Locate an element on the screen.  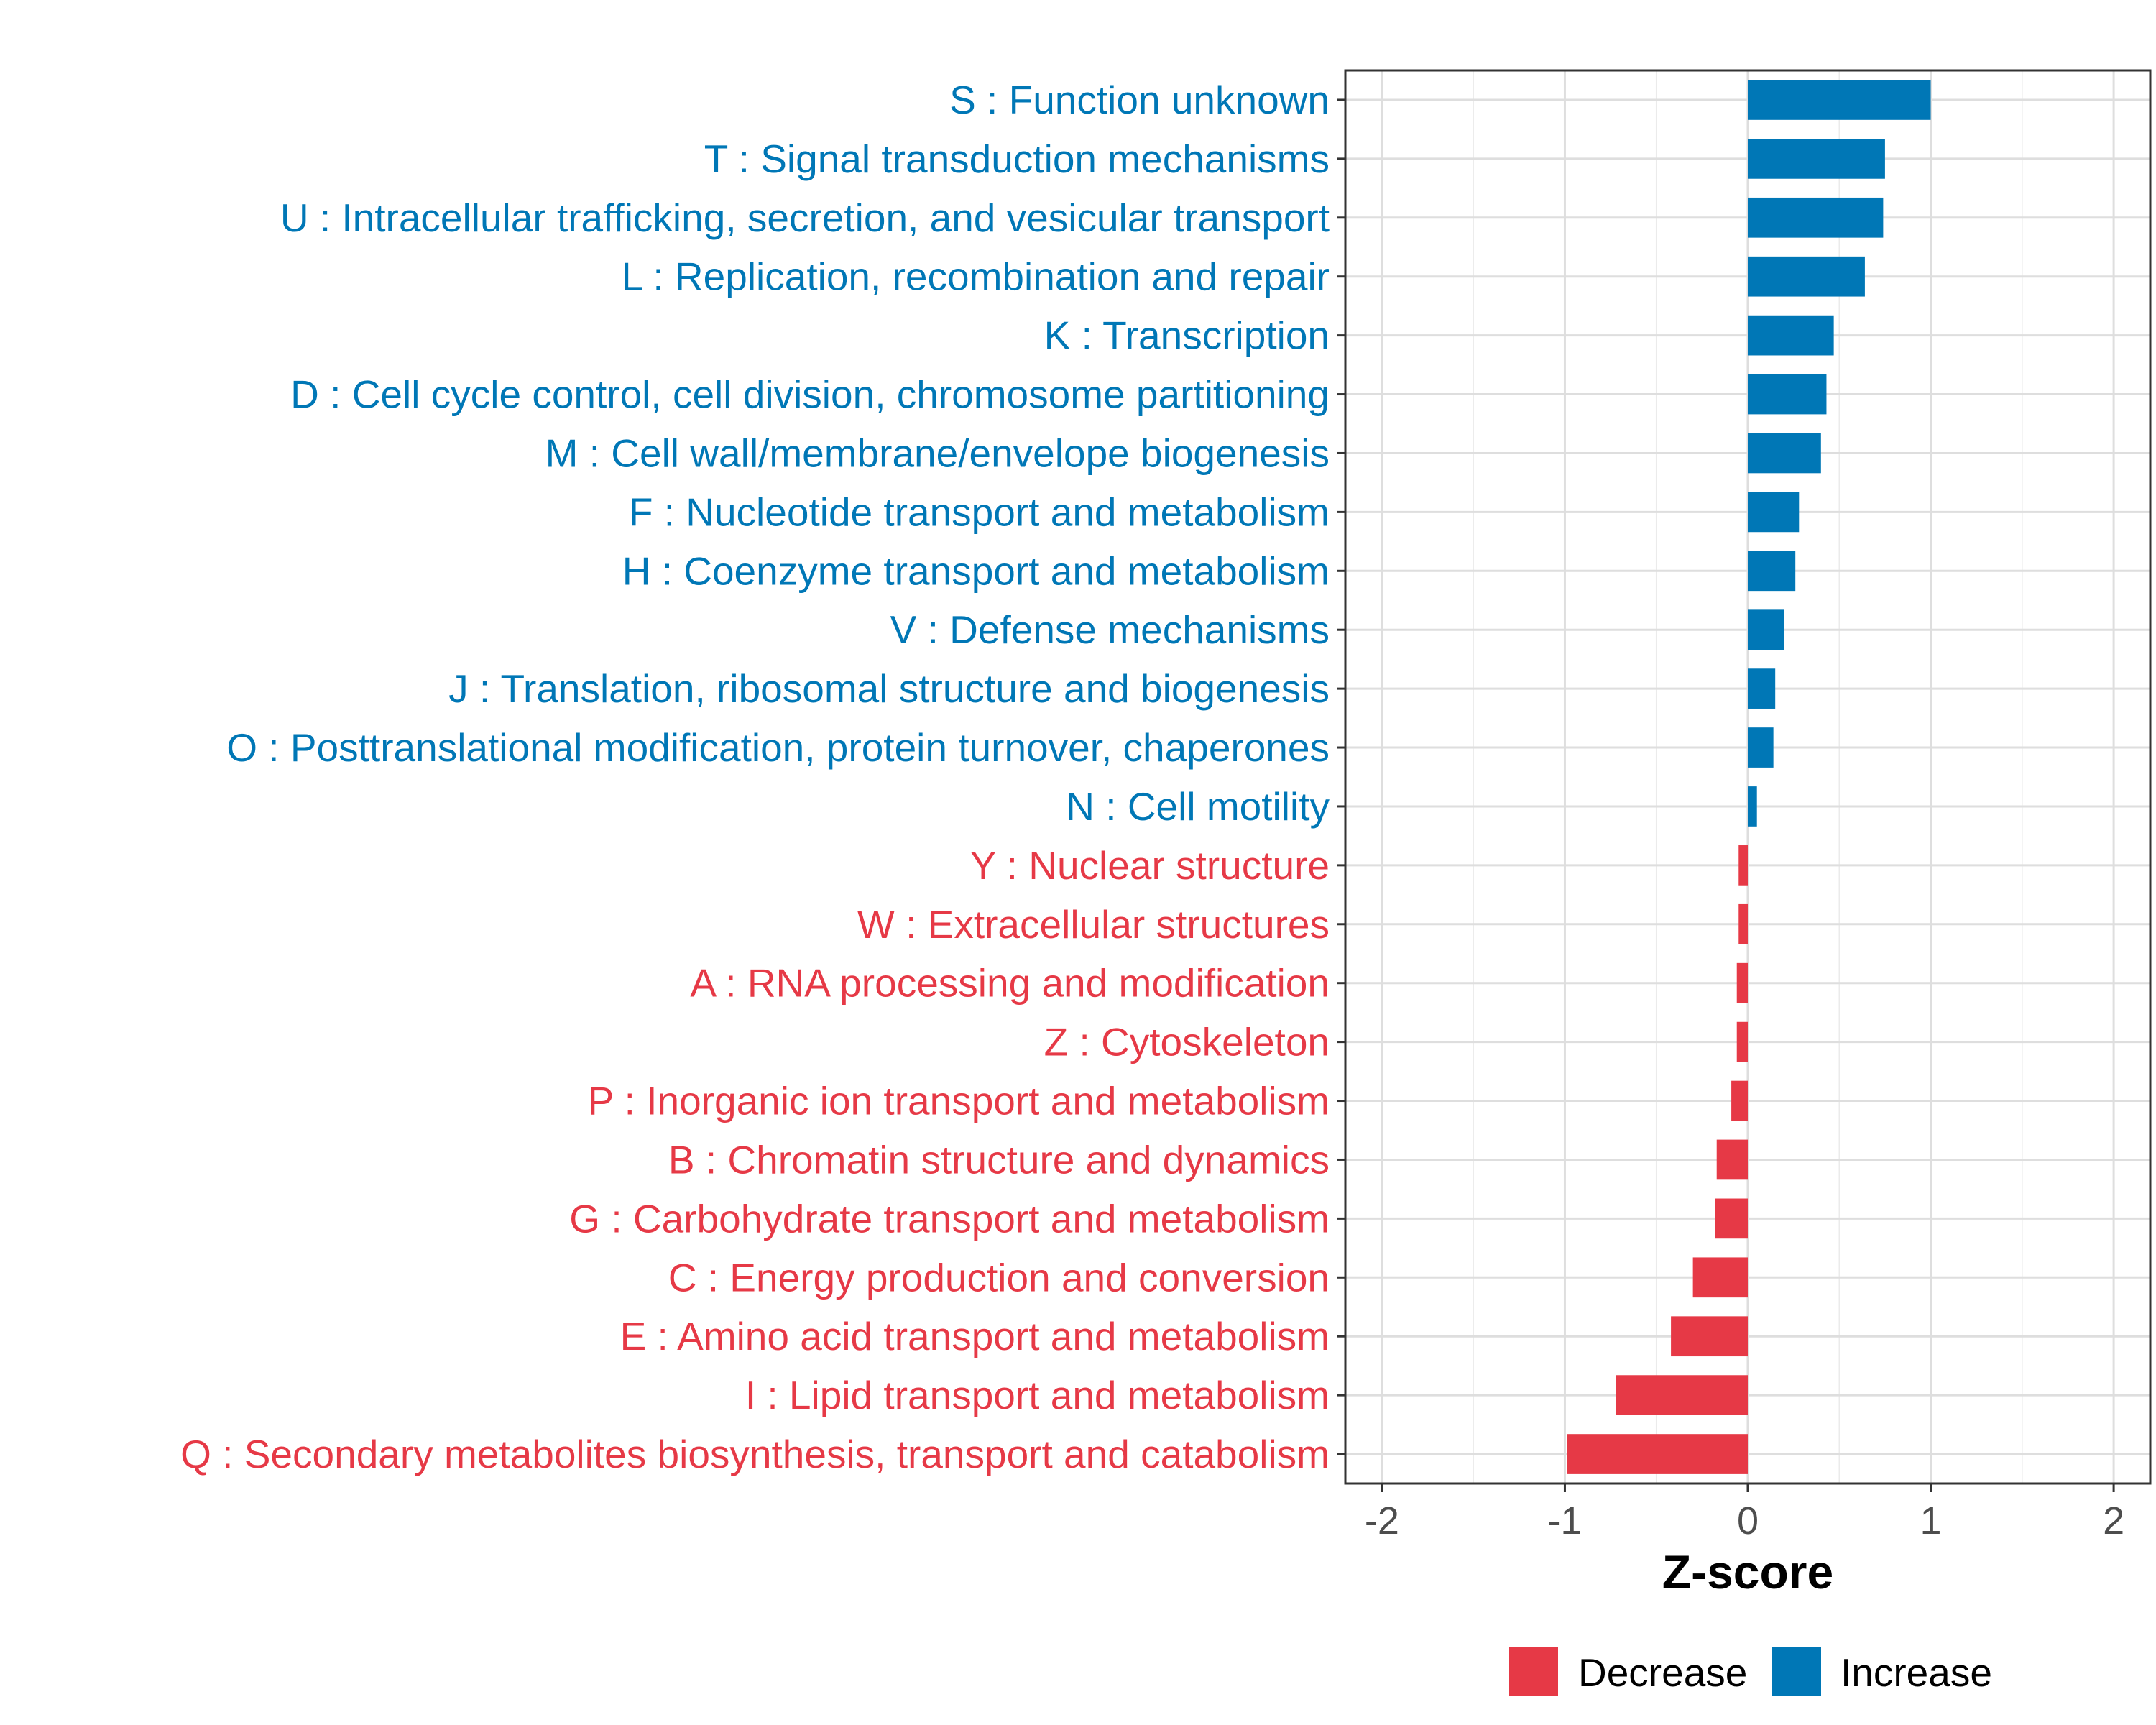
x-tick-label: 1 is located at coordinates (1931, 1520).